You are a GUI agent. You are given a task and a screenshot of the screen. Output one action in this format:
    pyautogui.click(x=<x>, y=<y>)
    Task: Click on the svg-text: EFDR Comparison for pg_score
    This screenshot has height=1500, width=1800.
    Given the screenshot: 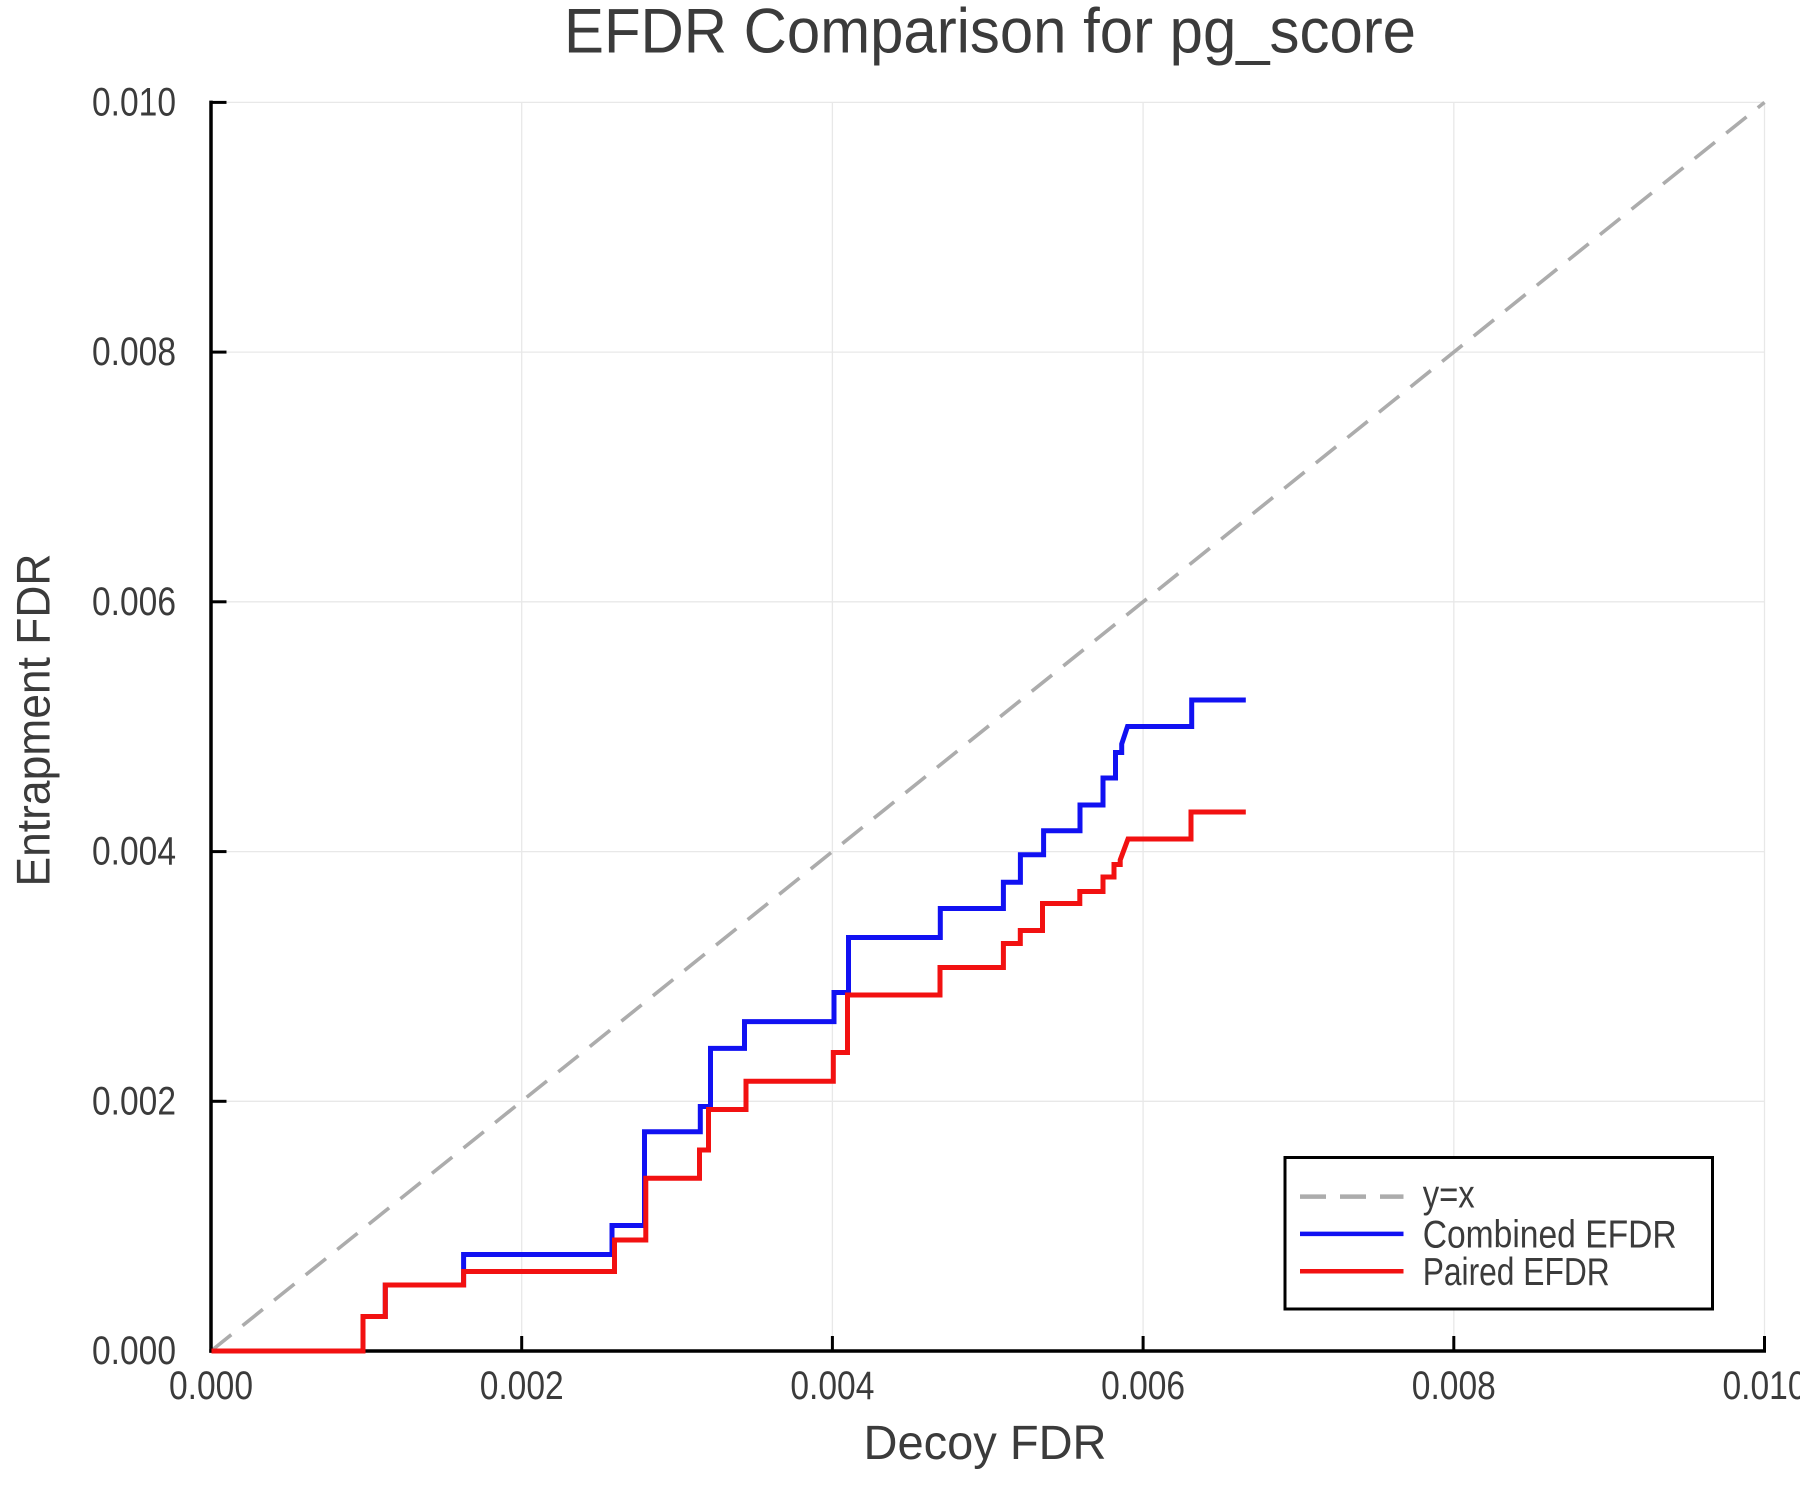 What is the action you would take?
    pyautogui.click(x=990, y=33)
    